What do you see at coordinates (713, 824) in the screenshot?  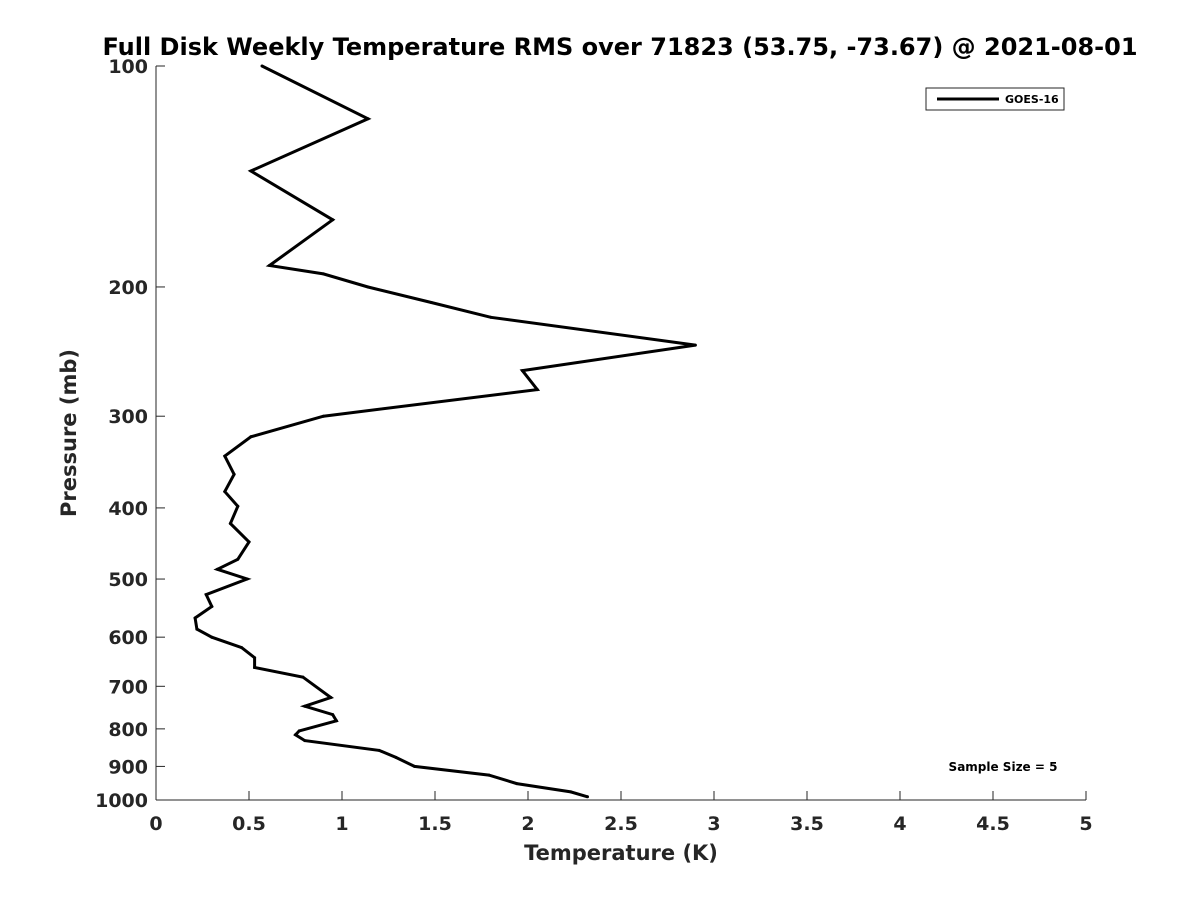 I see `x-tick-label: 3` at bounding box center [713, 824].